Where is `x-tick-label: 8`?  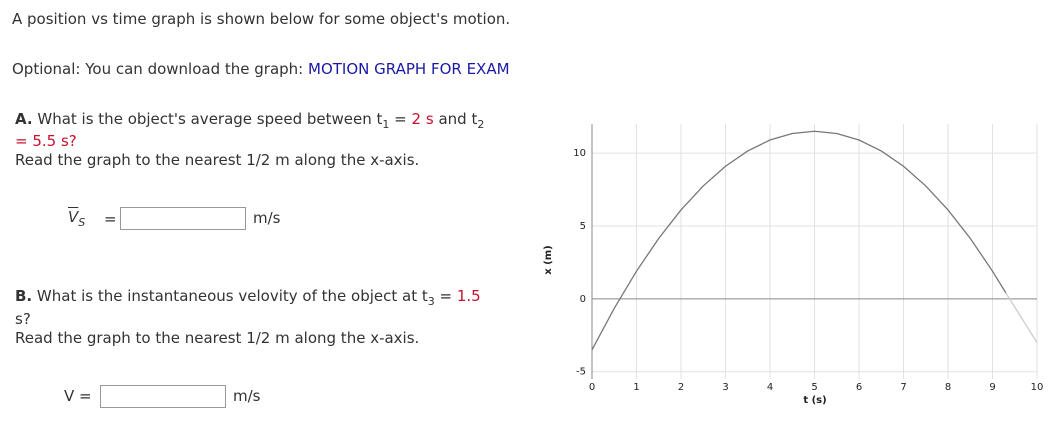
x-tick-label: 8 is located at coordinates (948, 387).